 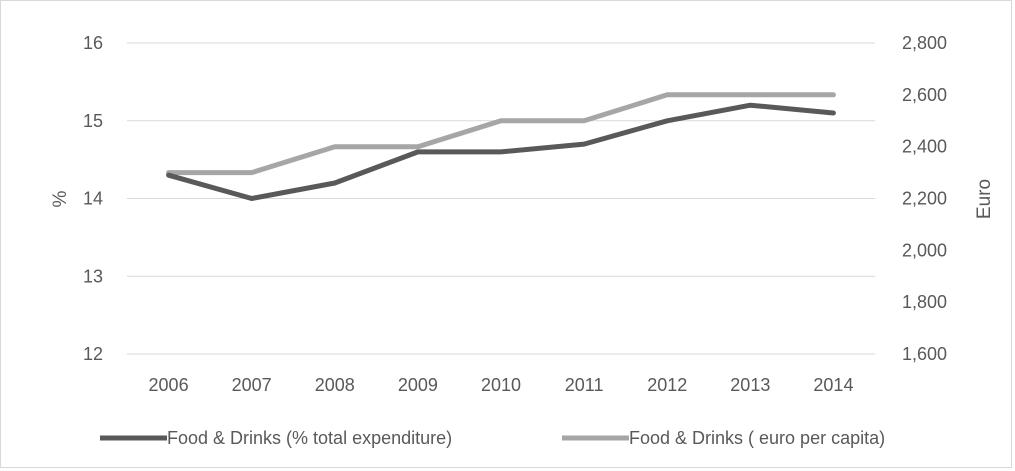 What do you see at coordinates (924, 147) in the screenshot?
I see `right-tick-label-4: 2,400` at bounding box center [924, 147].